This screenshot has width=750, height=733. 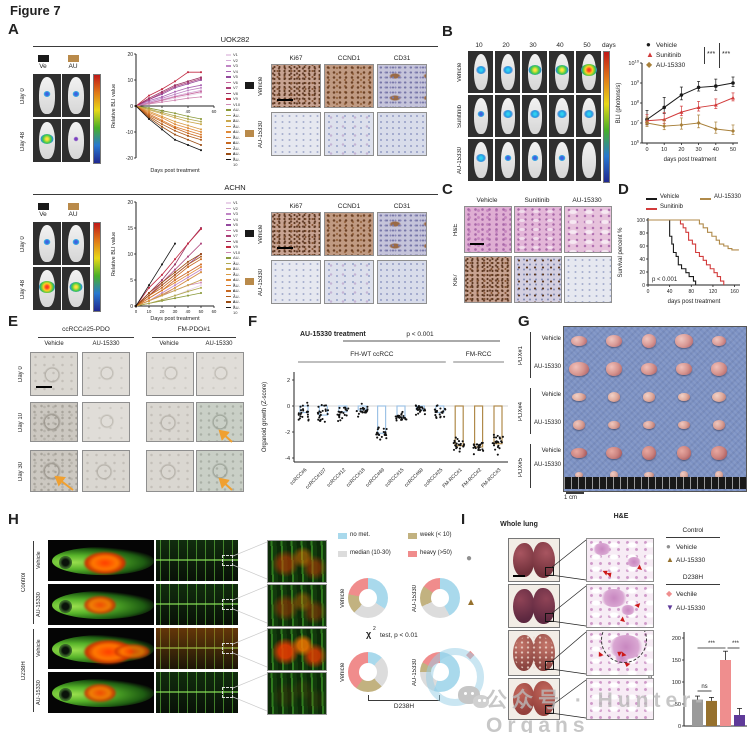 I want to click on ihc-scale-bar, so click(x=285, y=100).